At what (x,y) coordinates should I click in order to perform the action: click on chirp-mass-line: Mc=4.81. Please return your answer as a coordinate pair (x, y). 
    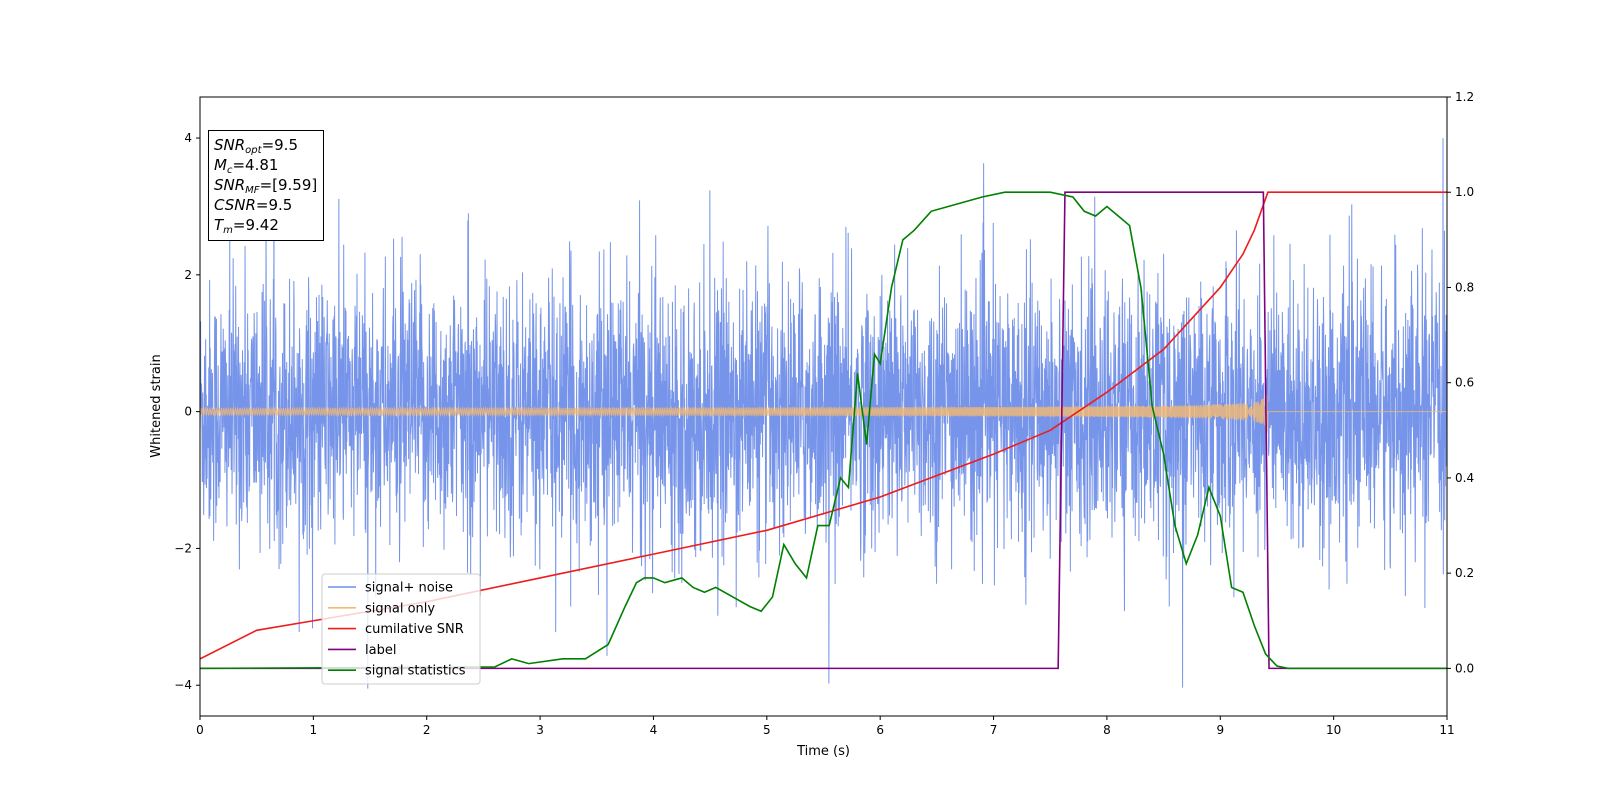
    Looking at the image, I should click on (246, 166).